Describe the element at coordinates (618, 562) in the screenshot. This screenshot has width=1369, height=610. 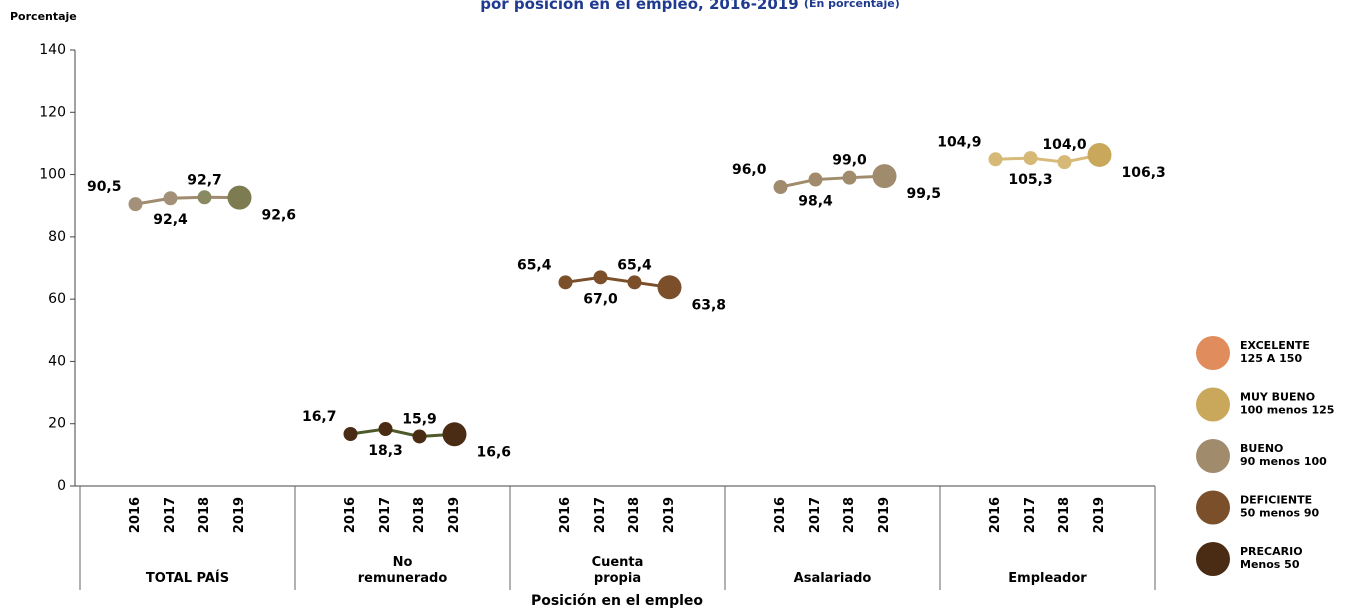
I see `group-label-line: Cuenta` at that location.